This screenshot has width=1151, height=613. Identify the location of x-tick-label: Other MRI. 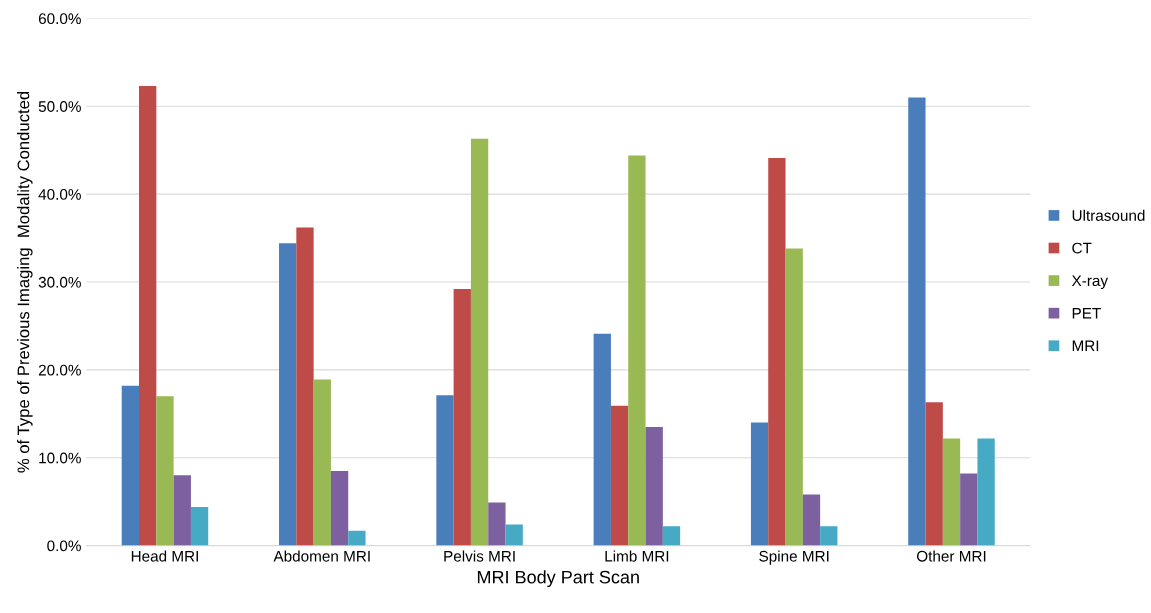
(951, 556).